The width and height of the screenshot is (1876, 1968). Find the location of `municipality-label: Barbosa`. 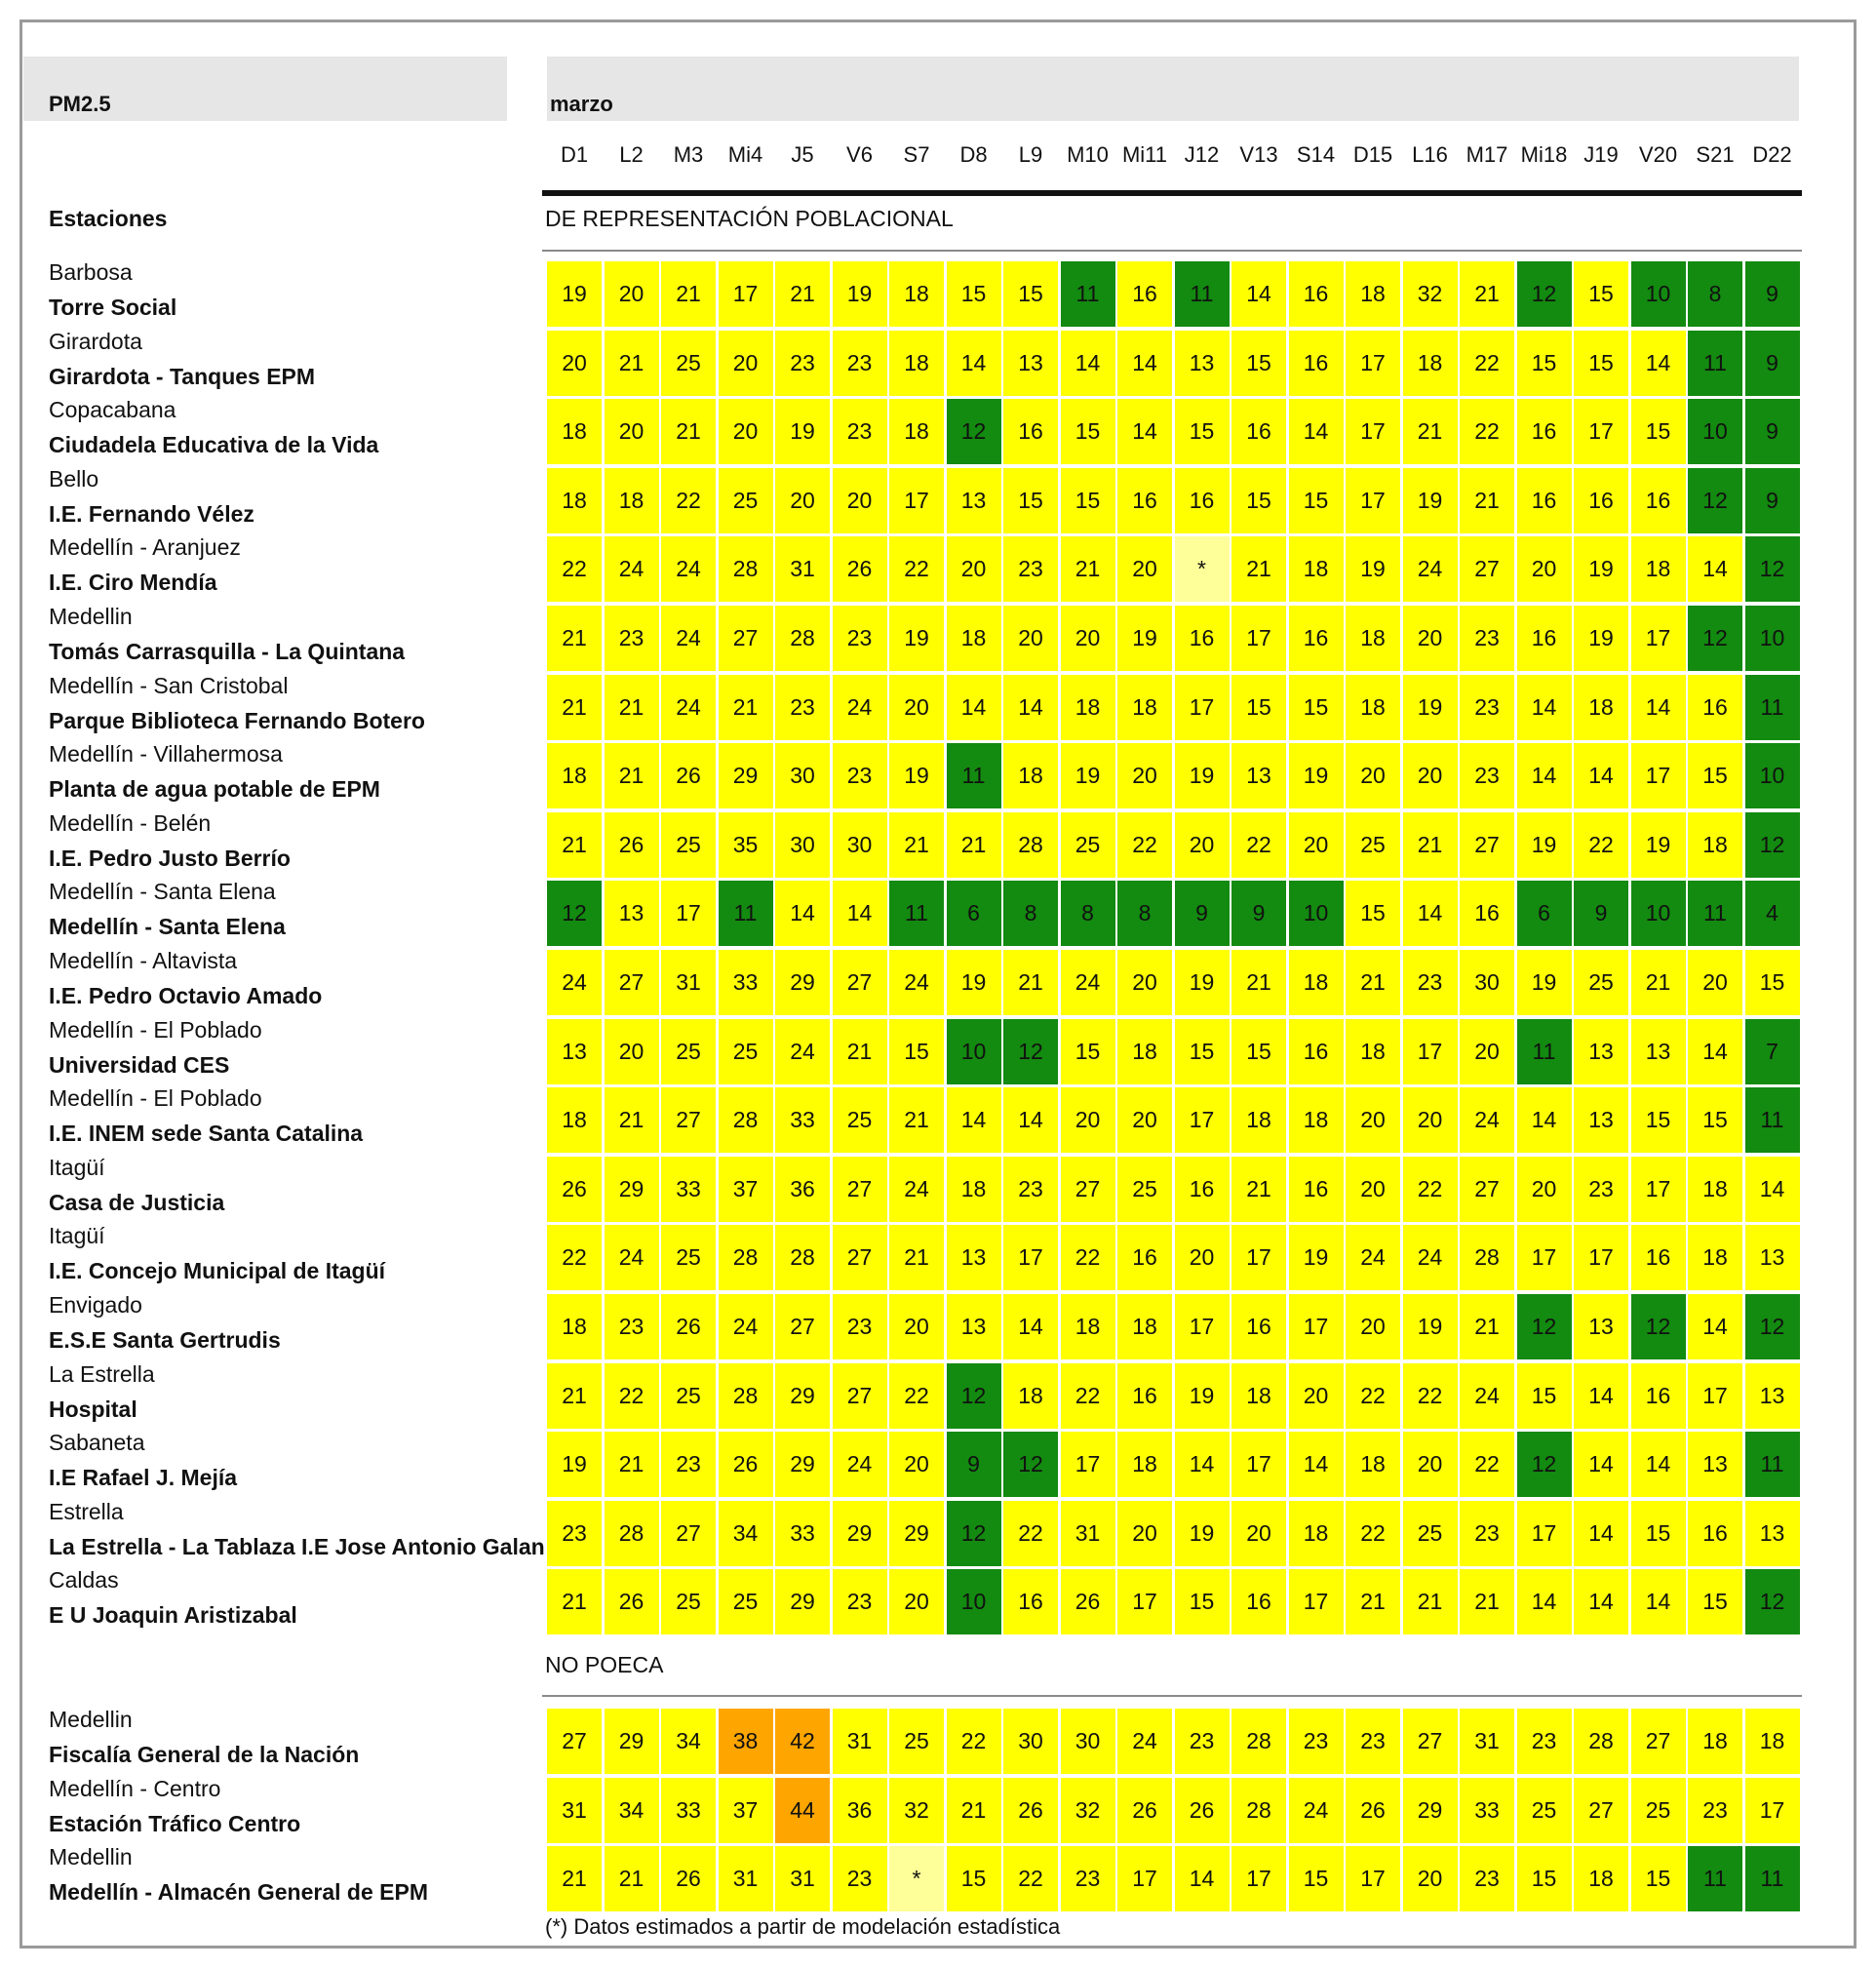

municipality-label: Barbosa is located at coordinates (91, 272).